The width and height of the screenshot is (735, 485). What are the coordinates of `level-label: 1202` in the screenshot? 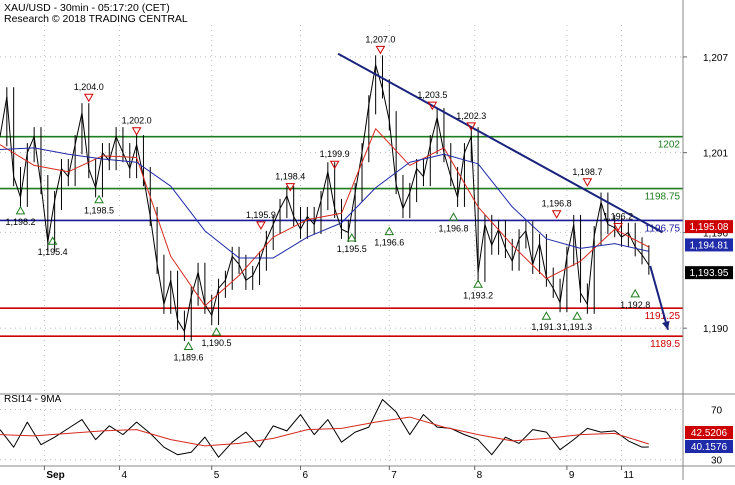 It's located at (669, 145).